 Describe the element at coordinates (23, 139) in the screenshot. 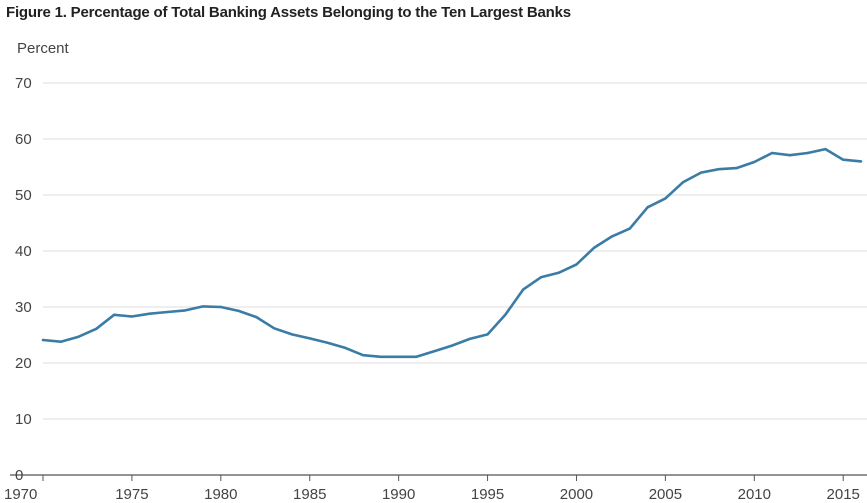

I see `y-tick-label: 60` at that location.